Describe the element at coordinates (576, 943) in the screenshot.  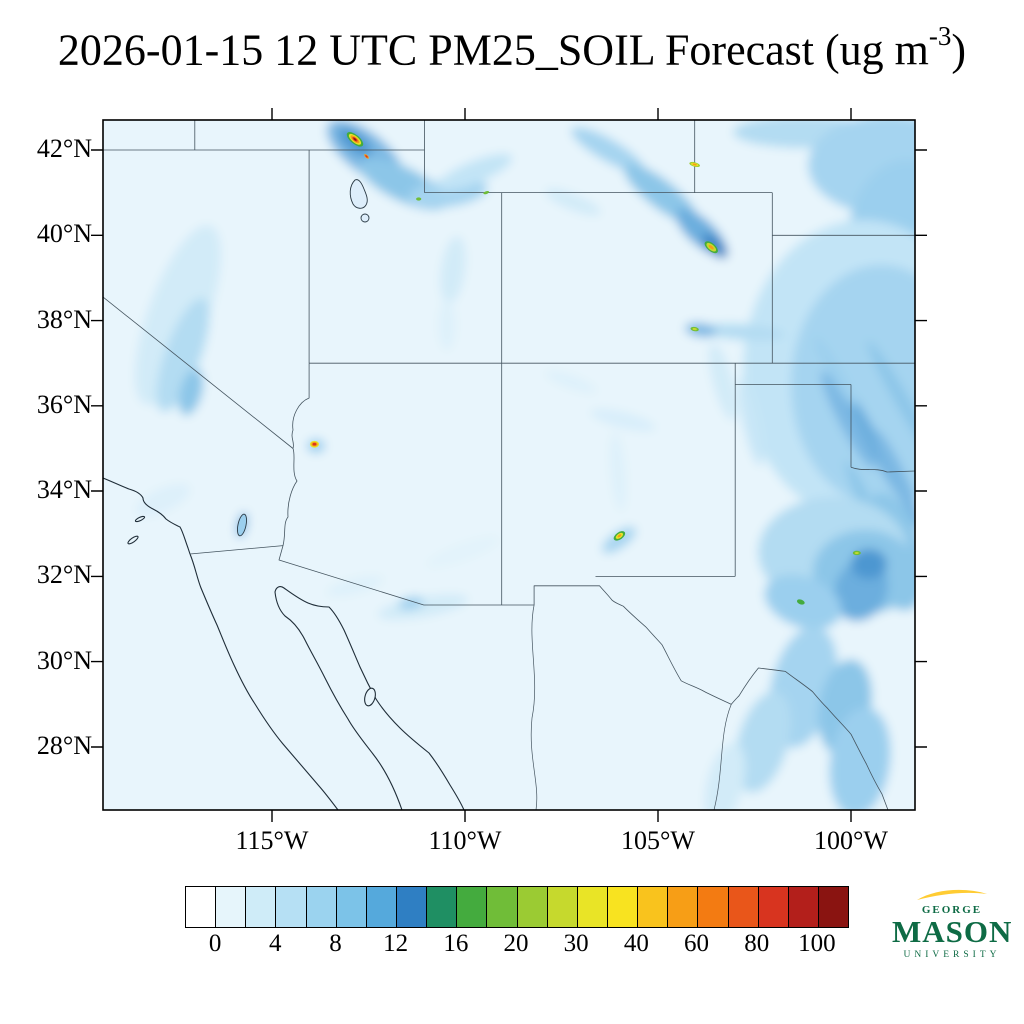
I see `colorbar-tick-label: 30` at that location.